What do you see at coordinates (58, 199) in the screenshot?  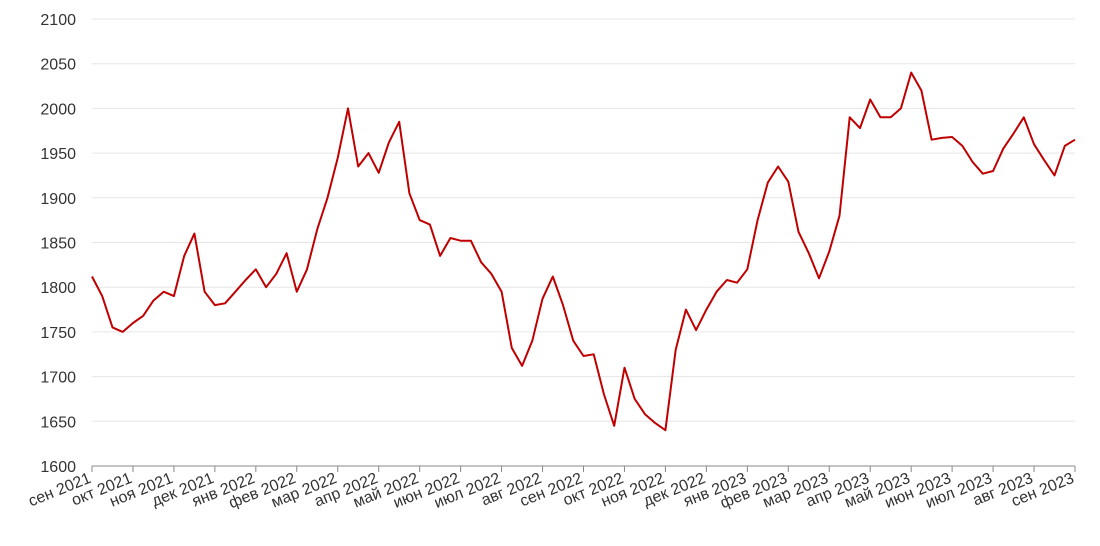 I see `y-tick-label: 1900` at bounding box center [58, 199].